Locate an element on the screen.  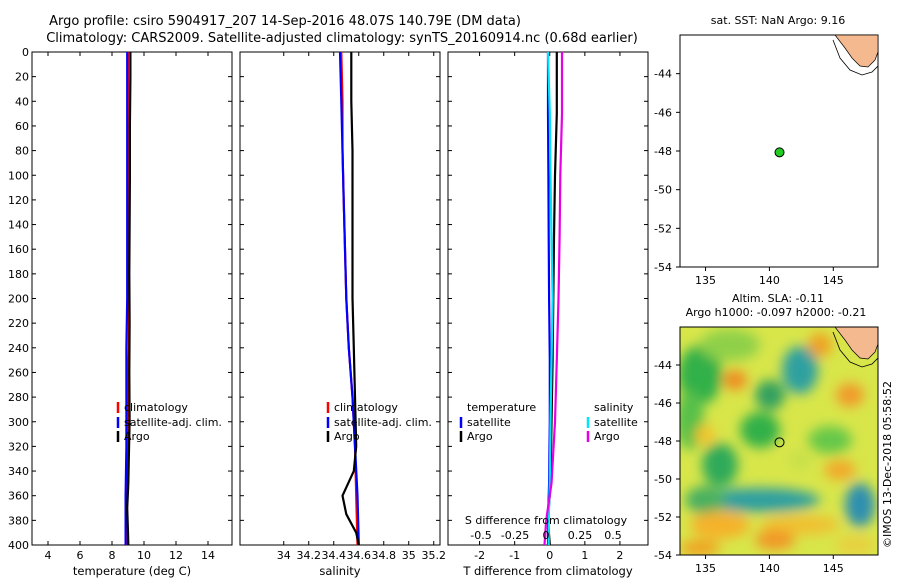
x-tick-label: -2 is located at coordinates (479, 555).